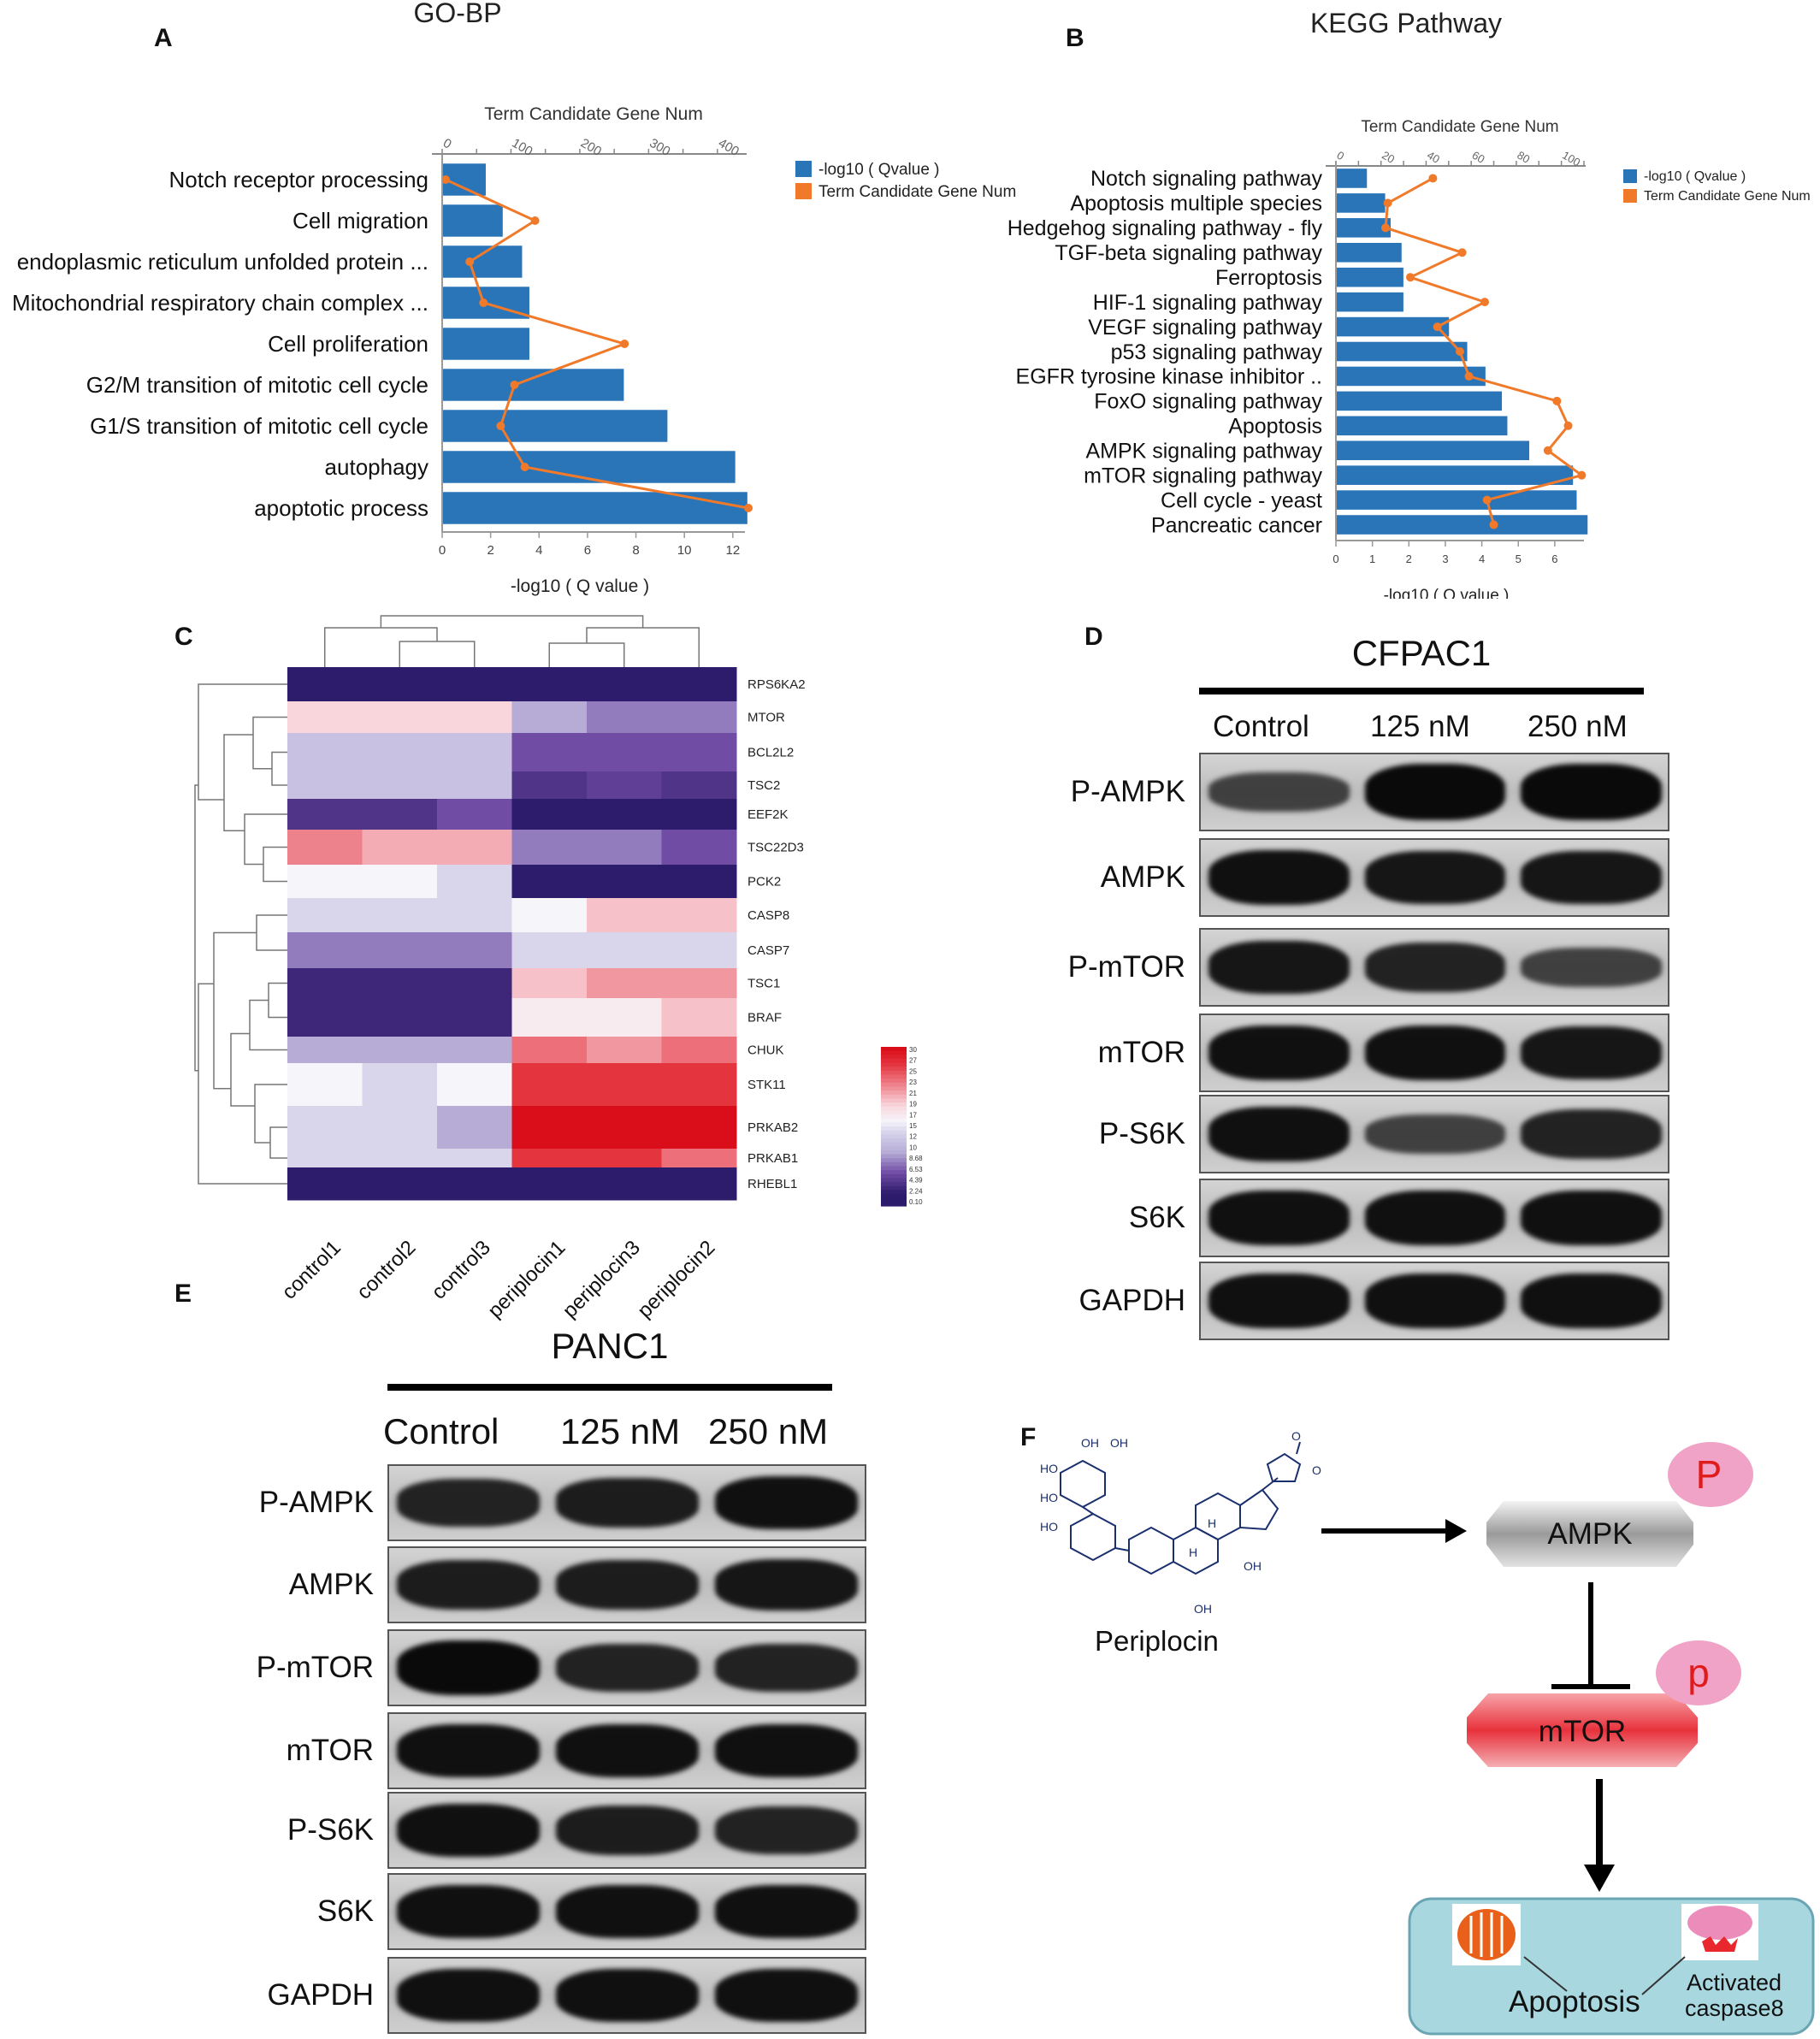 This screenshot has width=1820, height=2039. I want to click on bottom-tick-label: 6, so click(1554, 559).